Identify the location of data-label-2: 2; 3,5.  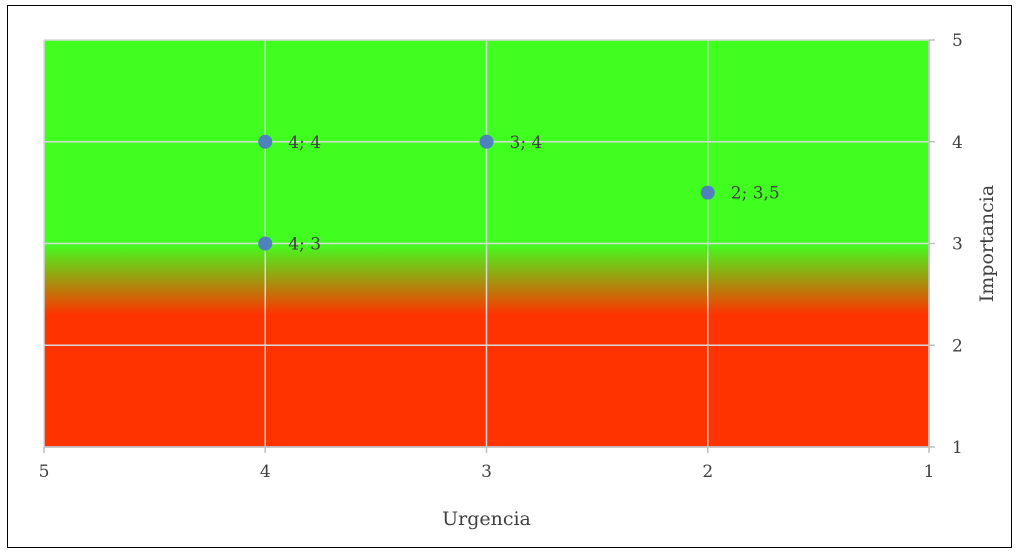
(755, 194).